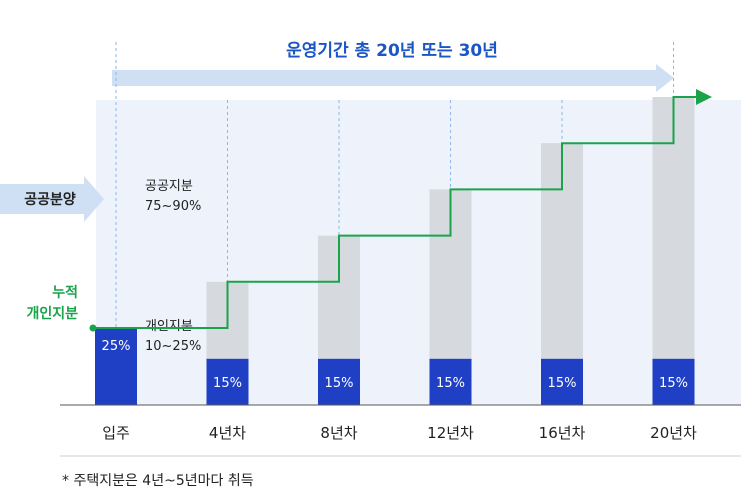  I want to click on x-tick-label: 12년차, so click(450, 433).